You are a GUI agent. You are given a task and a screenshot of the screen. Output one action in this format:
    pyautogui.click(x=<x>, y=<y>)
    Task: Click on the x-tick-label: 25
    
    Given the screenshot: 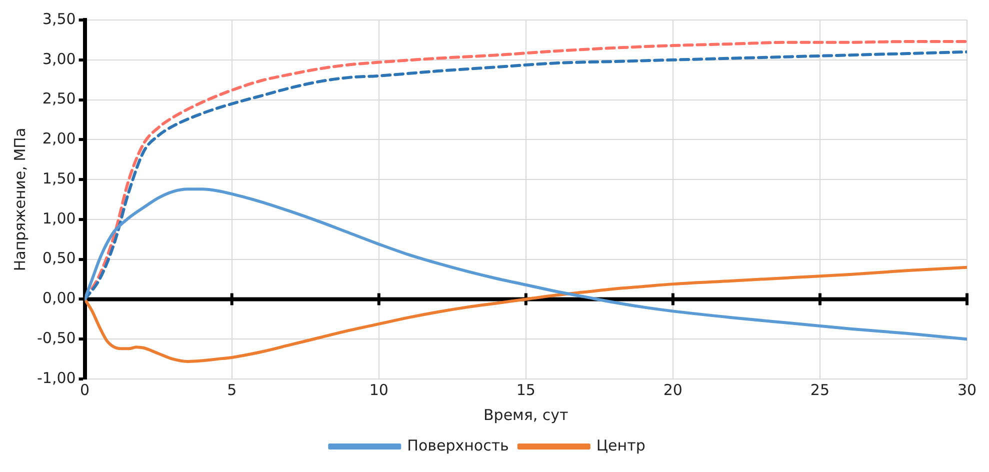 What is the action you would take?
    pyautogui.click(x=820, y=389)
    